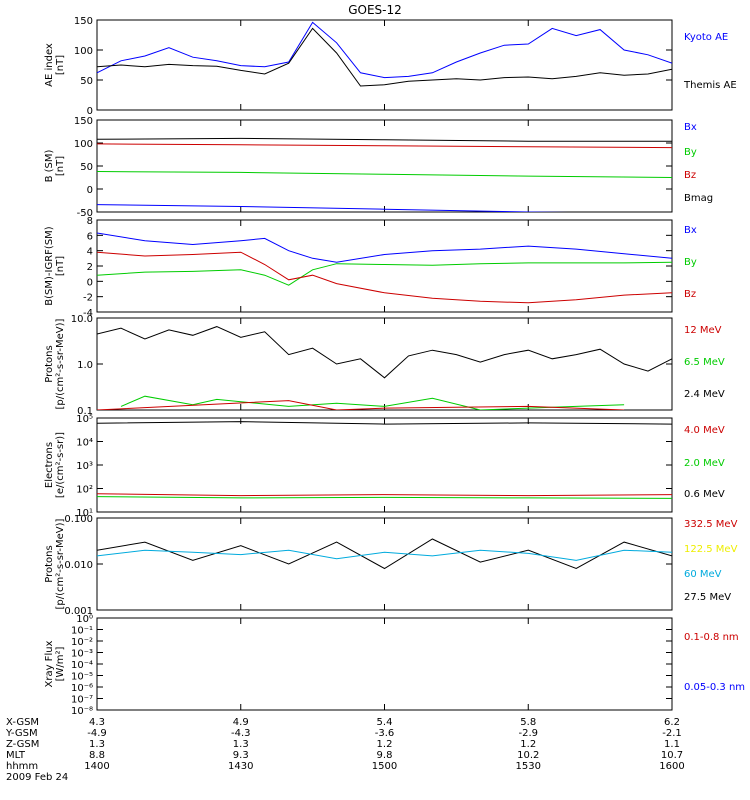 This screenshot has width=750, height=800. I want to click on y-tick-label: 4, so click(90, 252).